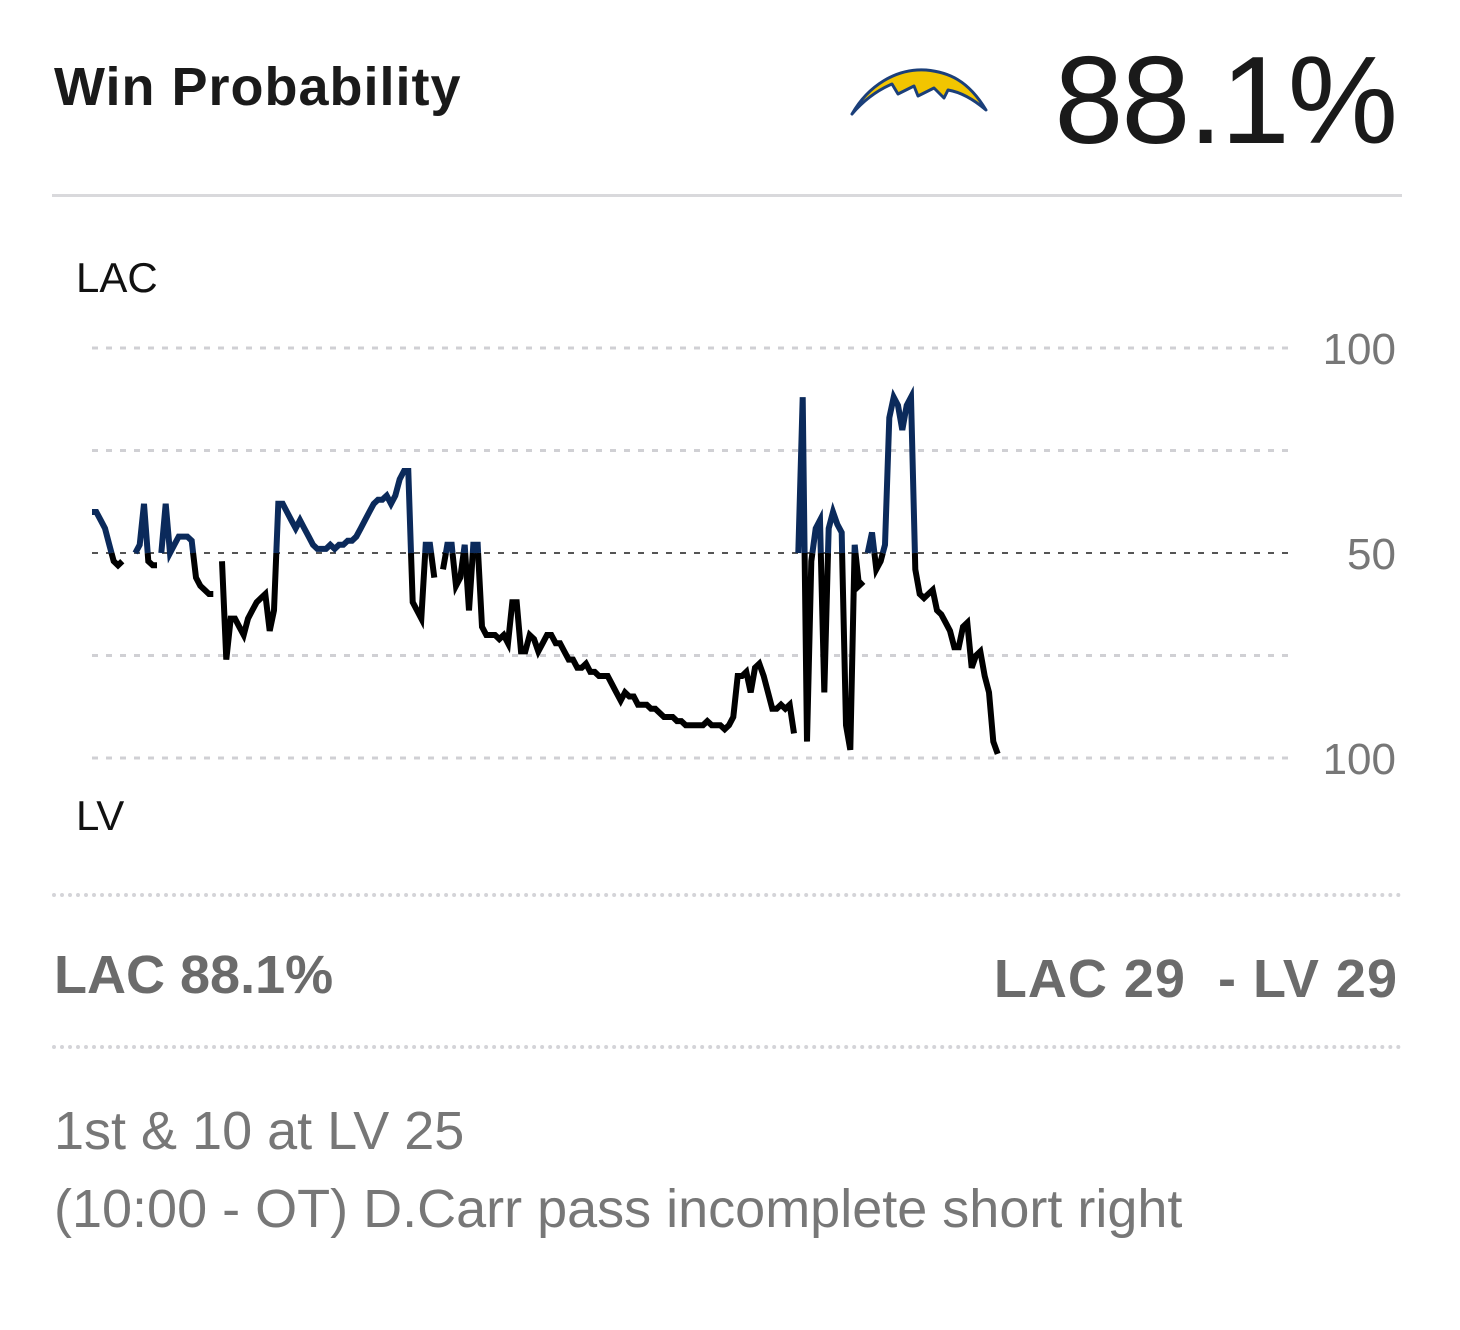 This screenshot has height=1330, width=1460. Describe the element at coordinates (727, 895) in the screenshot. I see `chart-divider` at that location.